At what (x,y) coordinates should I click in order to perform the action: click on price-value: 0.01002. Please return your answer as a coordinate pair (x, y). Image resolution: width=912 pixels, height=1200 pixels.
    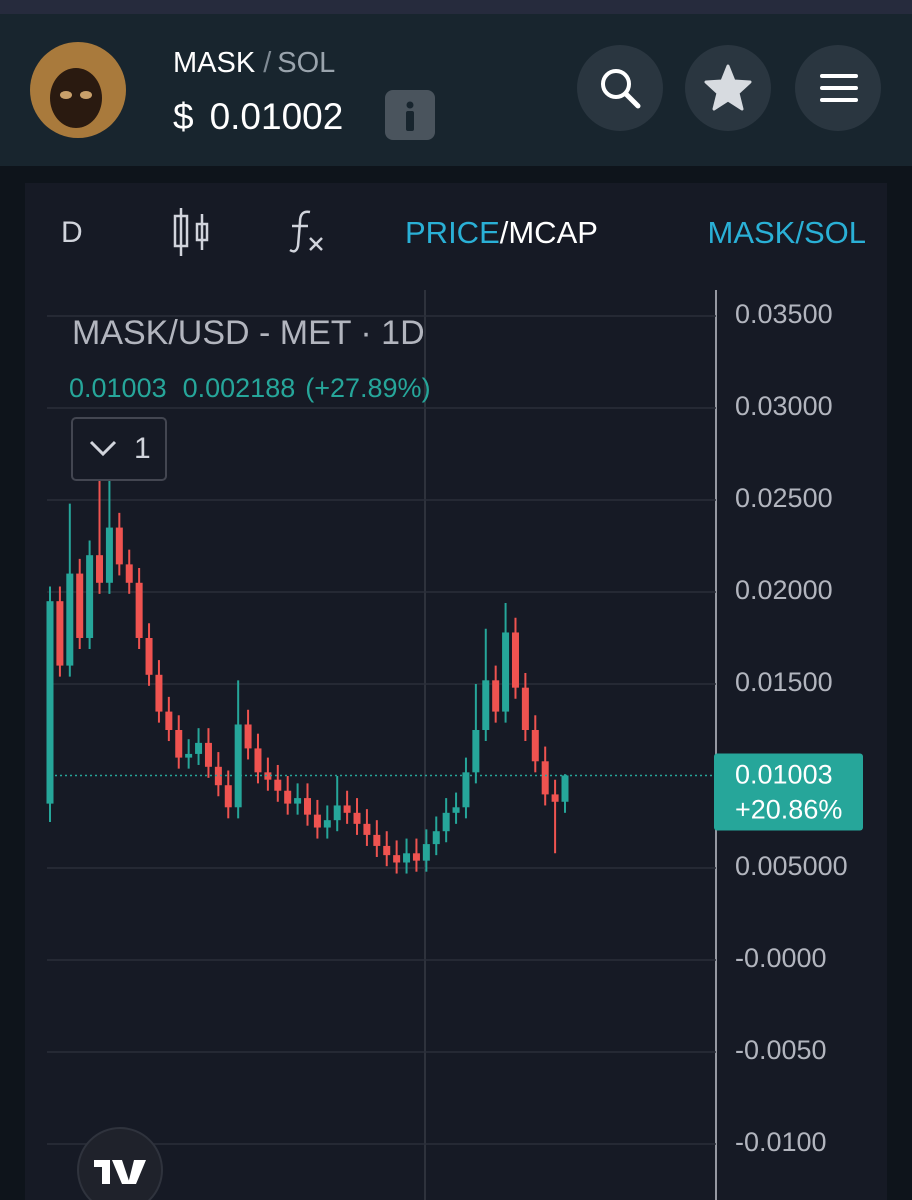
    Looking at the image, I should click on (277, 116).